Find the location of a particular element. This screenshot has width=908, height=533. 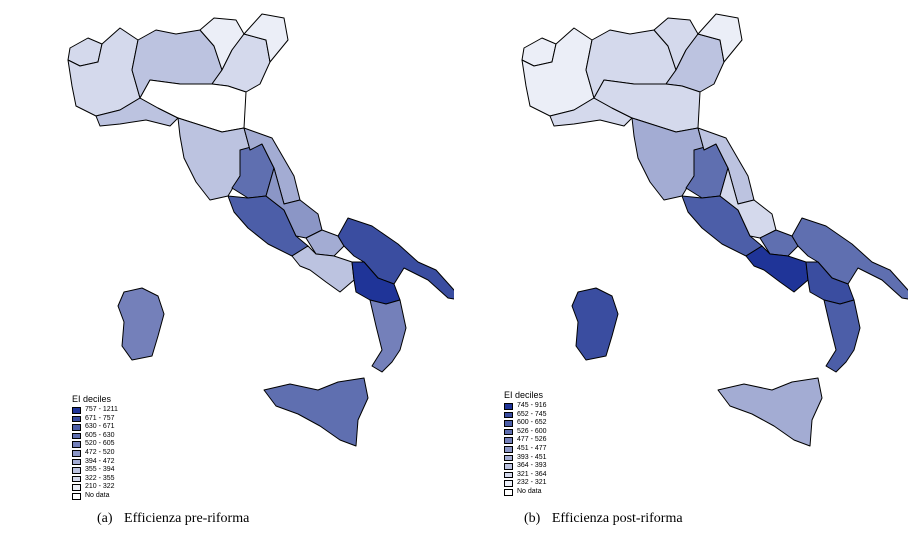

caption-post: (b) Efficienza post-riforma is located at coordinates (603, 519).